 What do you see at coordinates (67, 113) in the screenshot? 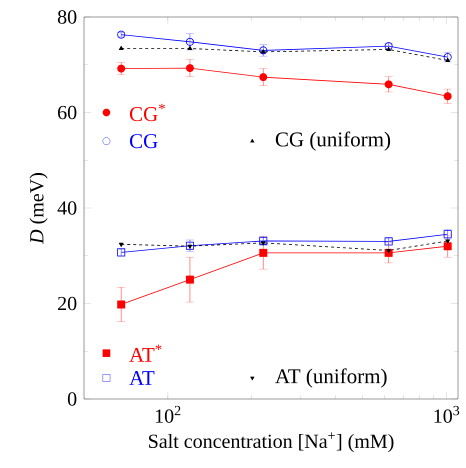
I see `y-tick-label: 60` at bounding box center [67, 113].